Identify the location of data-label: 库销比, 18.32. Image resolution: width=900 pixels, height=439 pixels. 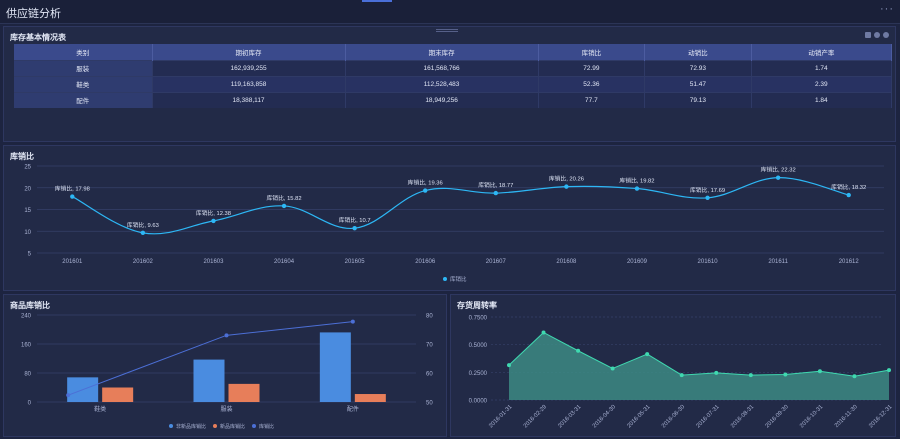
(848, 187).